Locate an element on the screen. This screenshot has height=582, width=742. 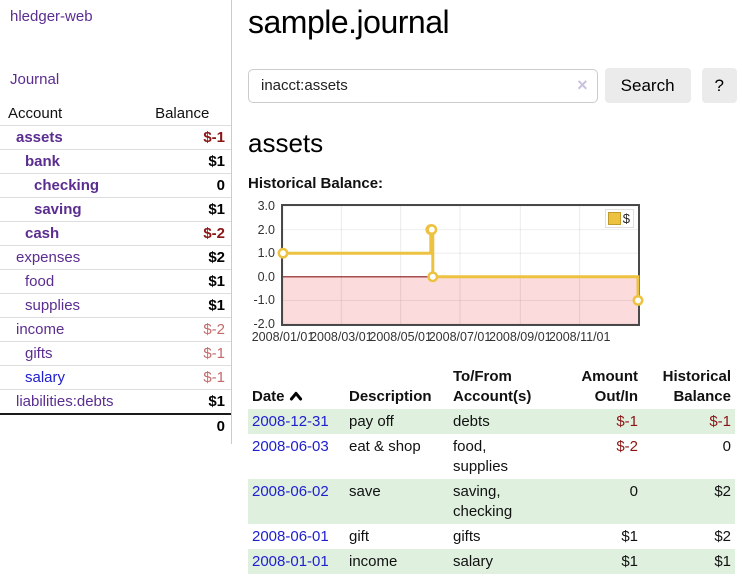
account-balance-gifts: $-1 is located at coordinates (189, 353).